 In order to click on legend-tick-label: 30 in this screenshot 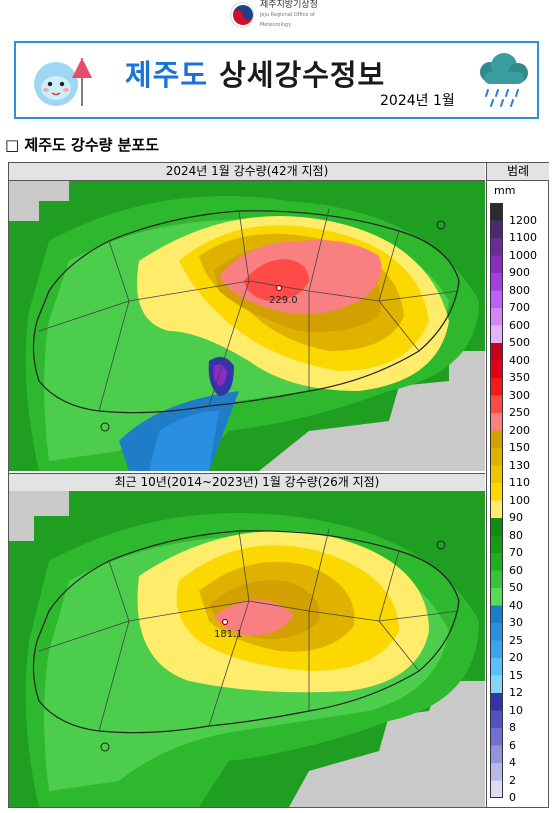, I will do `click(516, 622)`.